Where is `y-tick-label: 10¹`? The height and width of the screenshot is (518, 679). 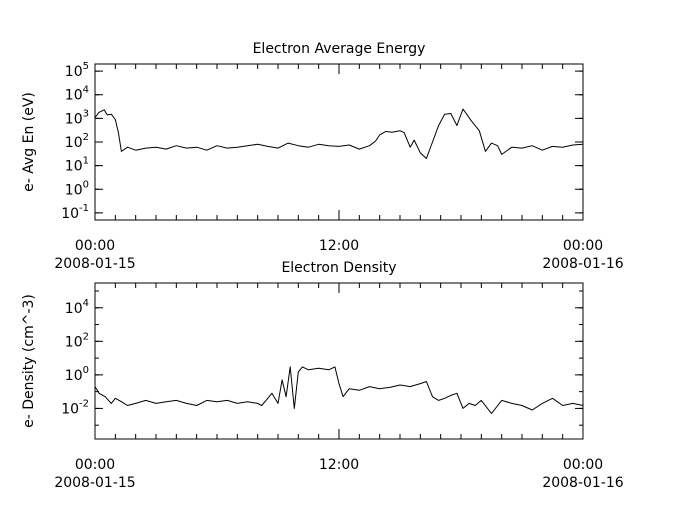
y-tick-label: 10¹ is located at coordinates (77, 165).